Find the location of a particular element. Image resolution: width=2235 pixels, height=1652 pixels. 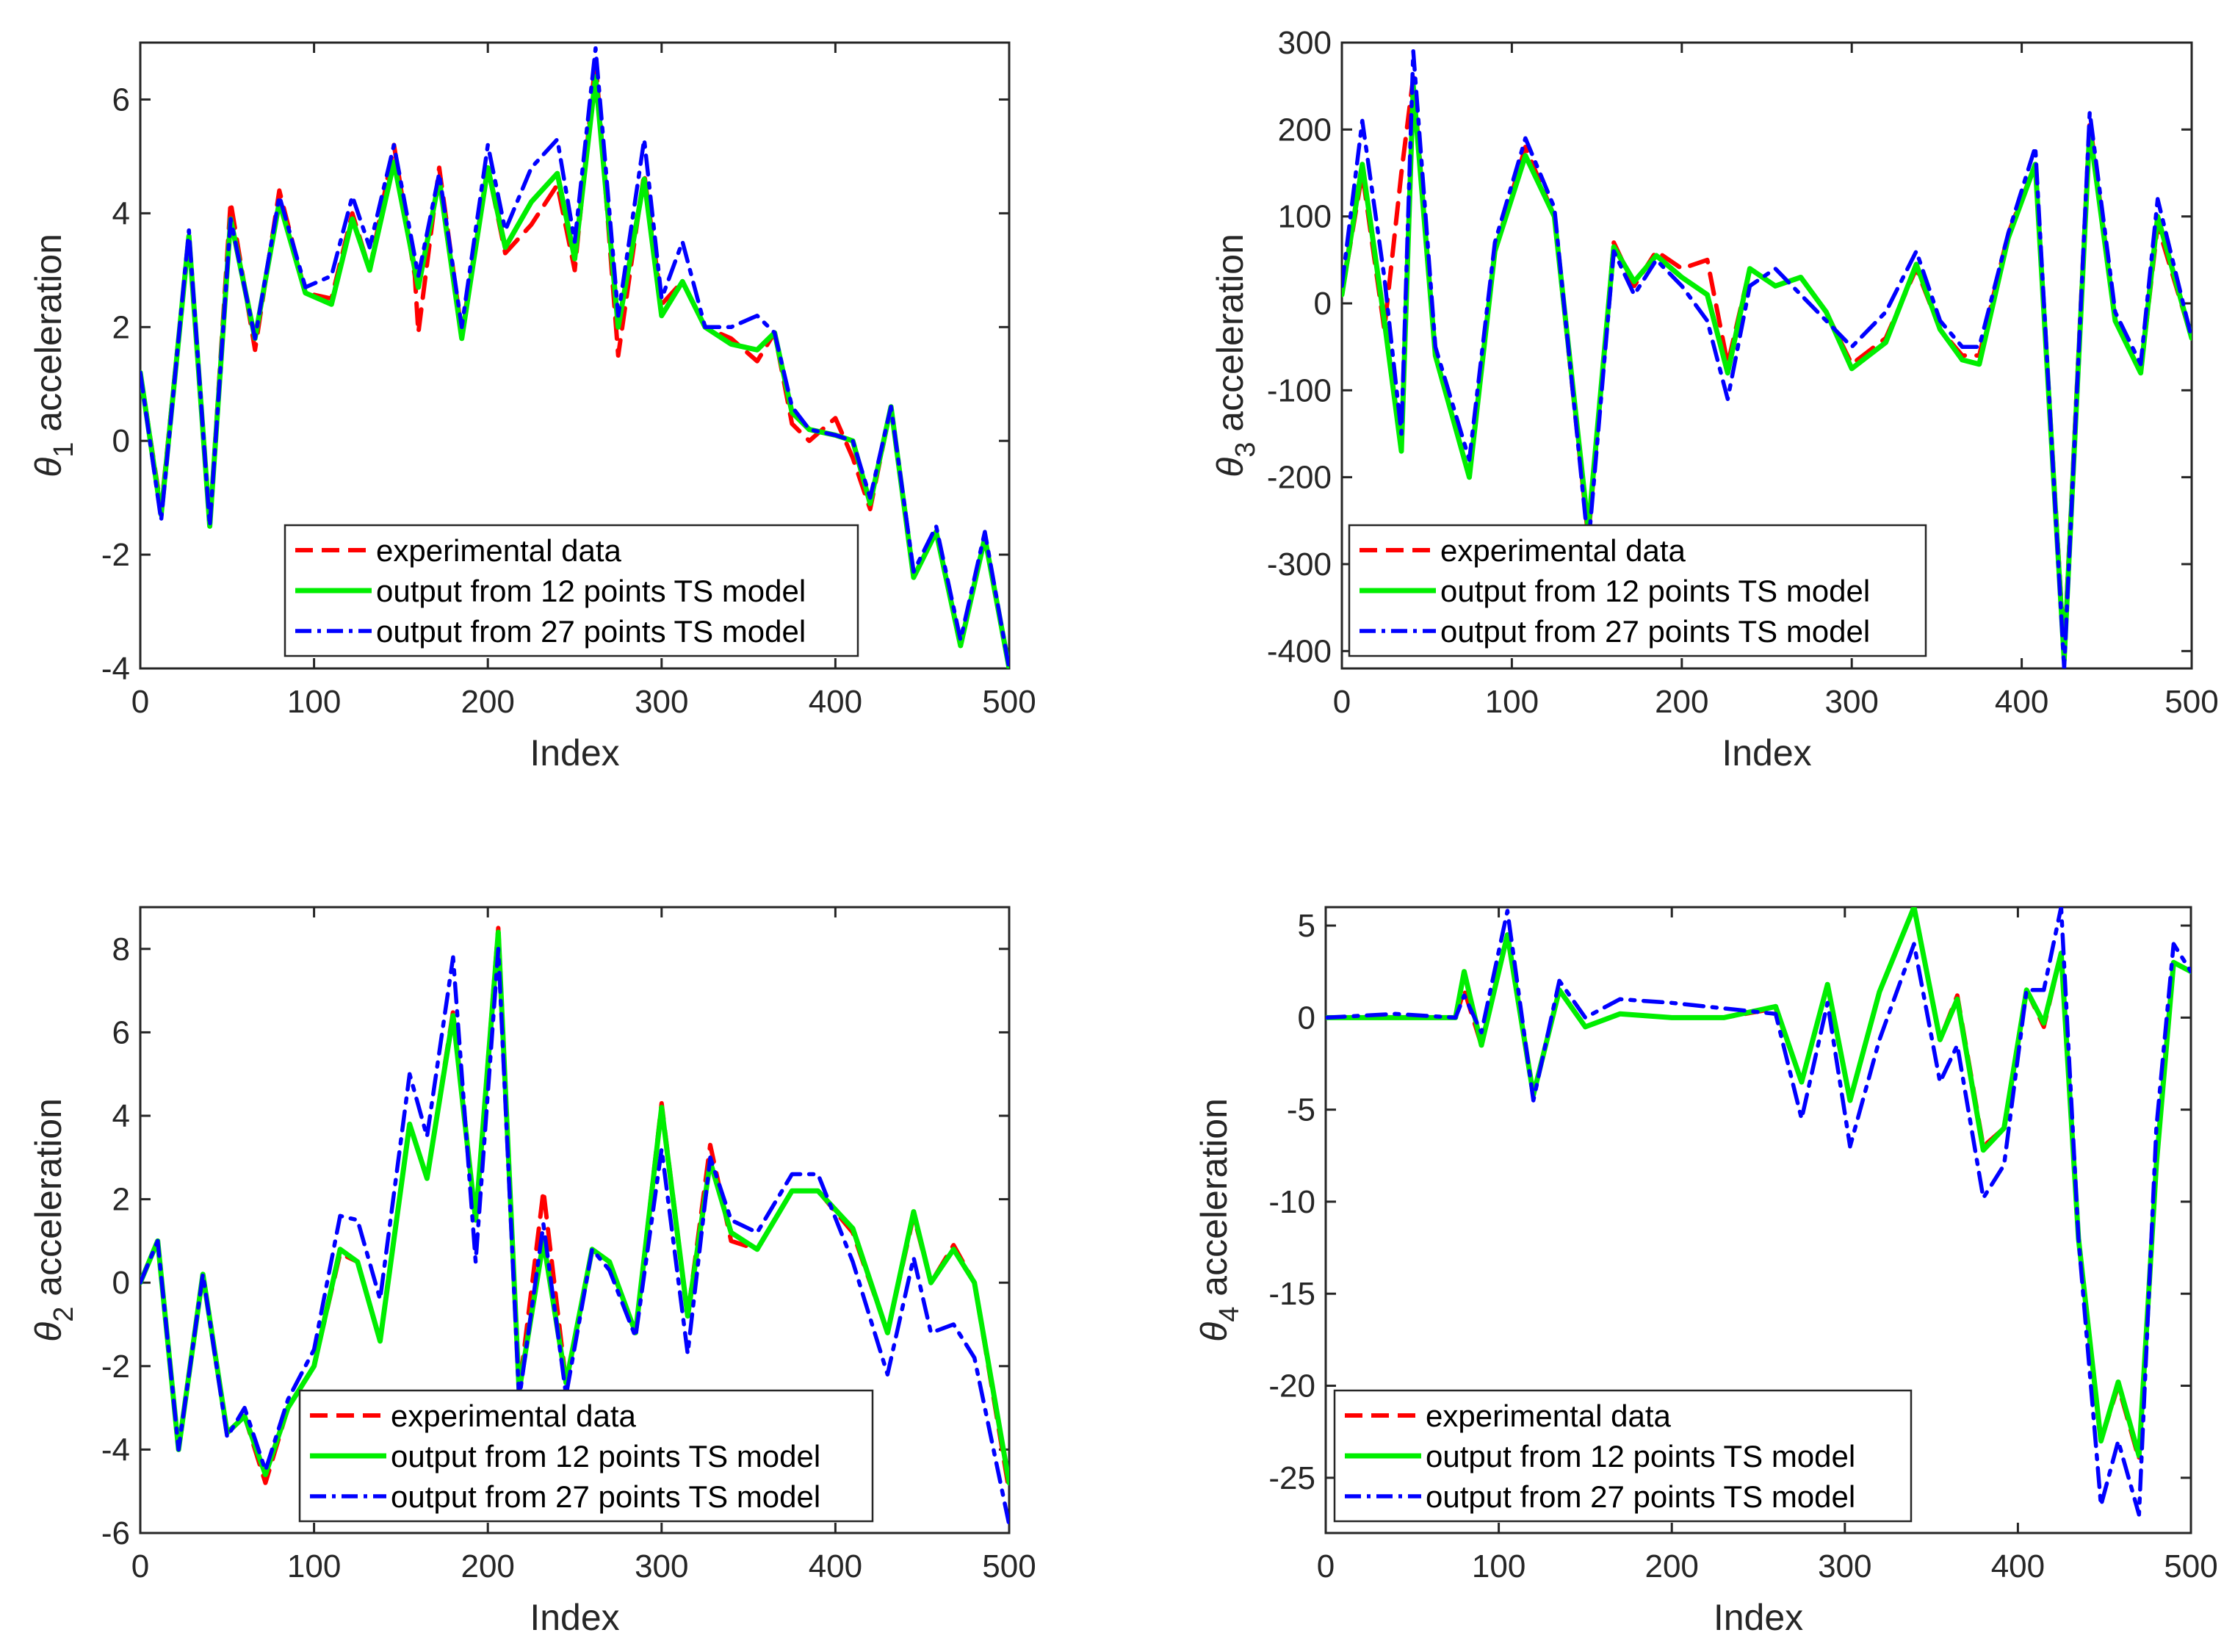

y-axis-label: θ3 acceleration is located at coordinates (1235, 355).